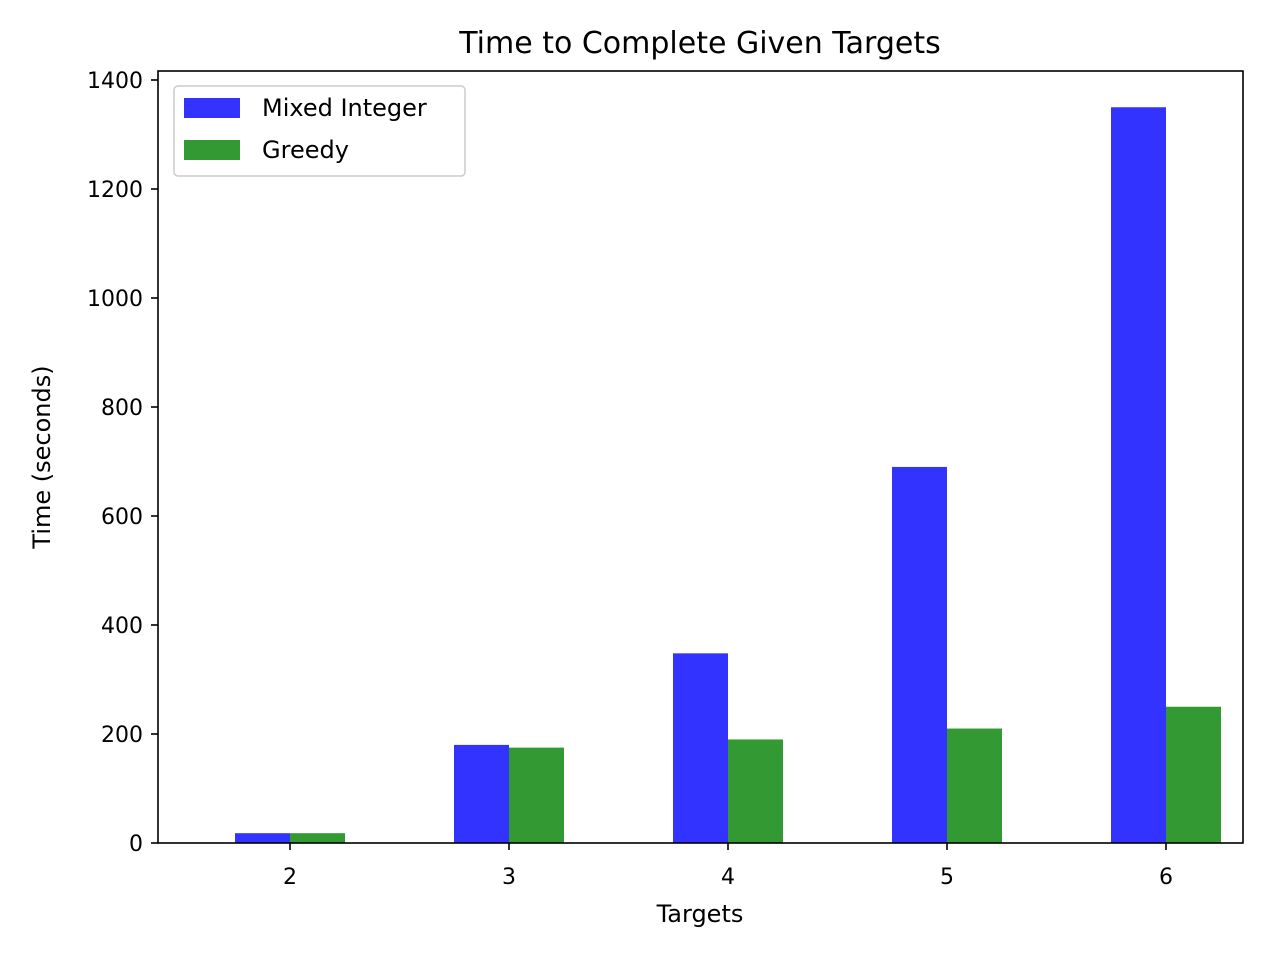 The width and height of the screenshot is (1280, 960). What do you see at coordinates (728, 877) in the screenshot?
I see `x-tick-label: 4` at bounding box center [728, 877].